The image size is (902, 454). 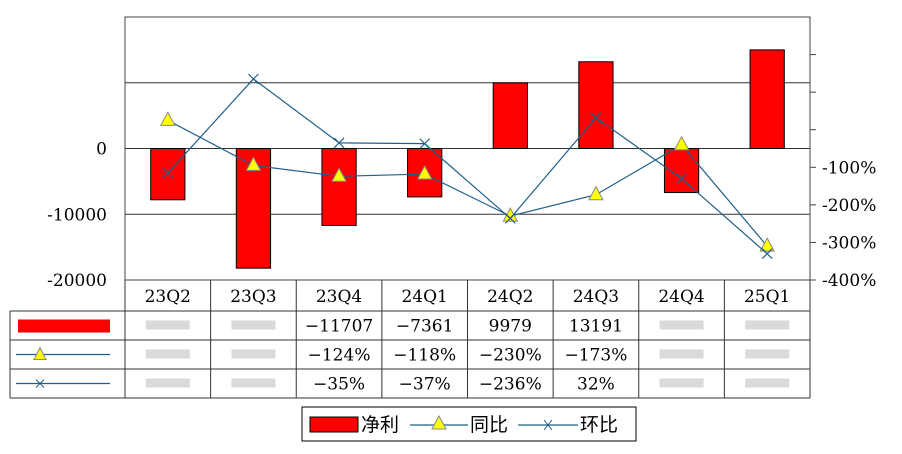 I want to click on row-key-triangle, so click(x=40, y=353).